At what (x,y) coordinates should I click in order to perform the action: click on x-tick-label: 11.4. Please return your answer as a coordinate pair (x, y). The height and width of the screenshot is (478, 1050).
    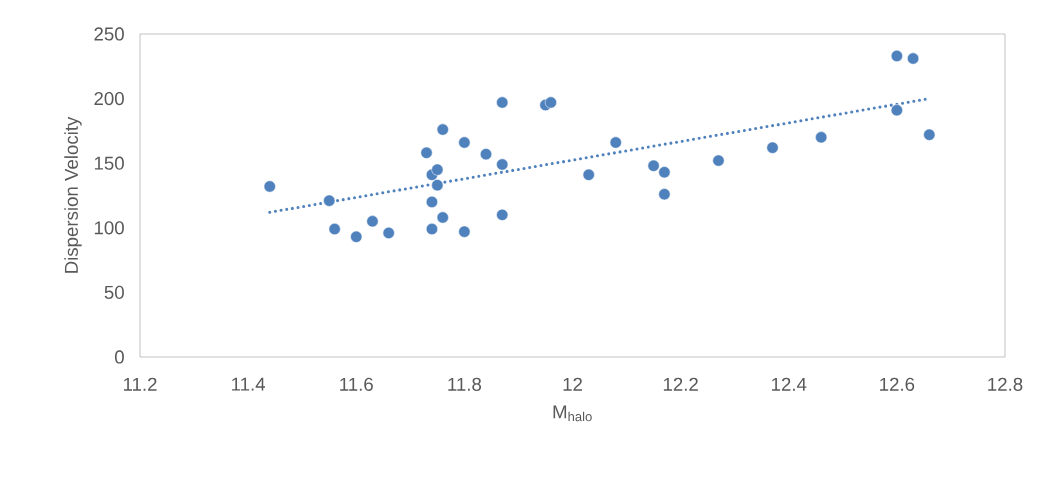
    Looking at the image, I should click on (249, 384).